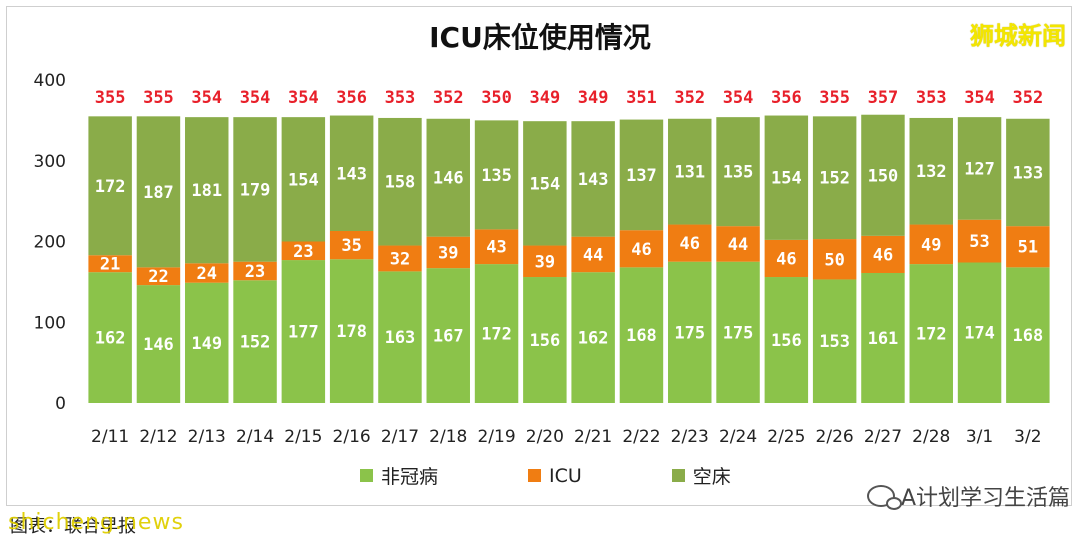  What do you see at coordinates (690, 437) in the screenshot?
I see `x-tick-label: 2/23` at bounding box center [690, 437].